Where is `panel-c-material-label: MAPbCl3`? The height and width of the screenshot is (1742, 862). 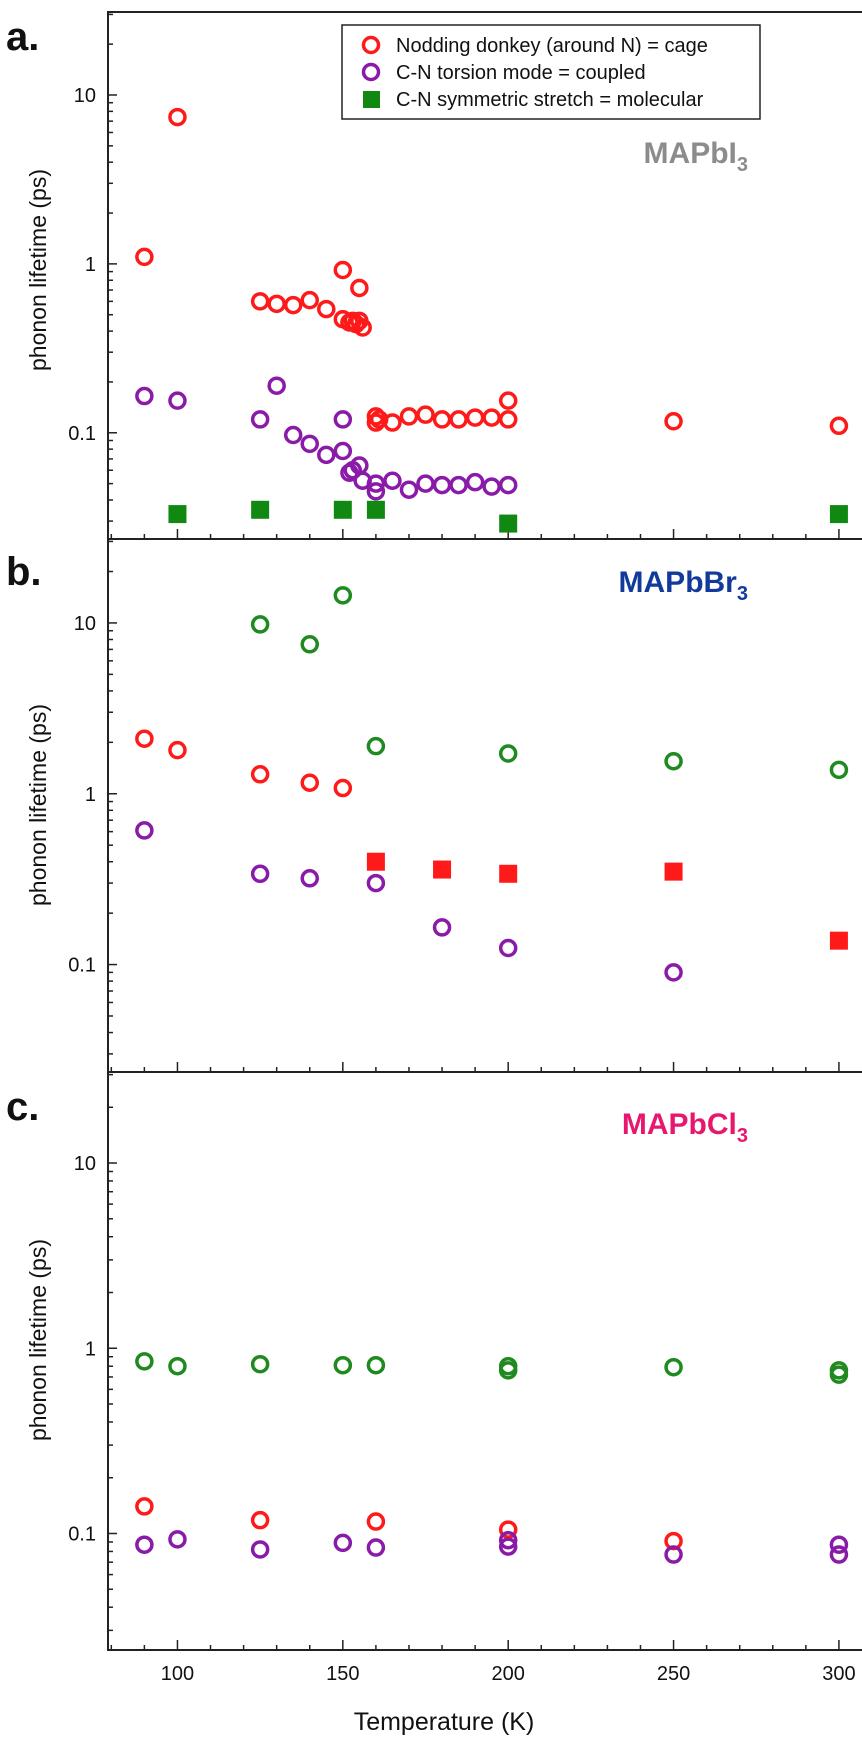 panel-c-material-label: MAPbCl3 is located at coordinates (685, 1127).